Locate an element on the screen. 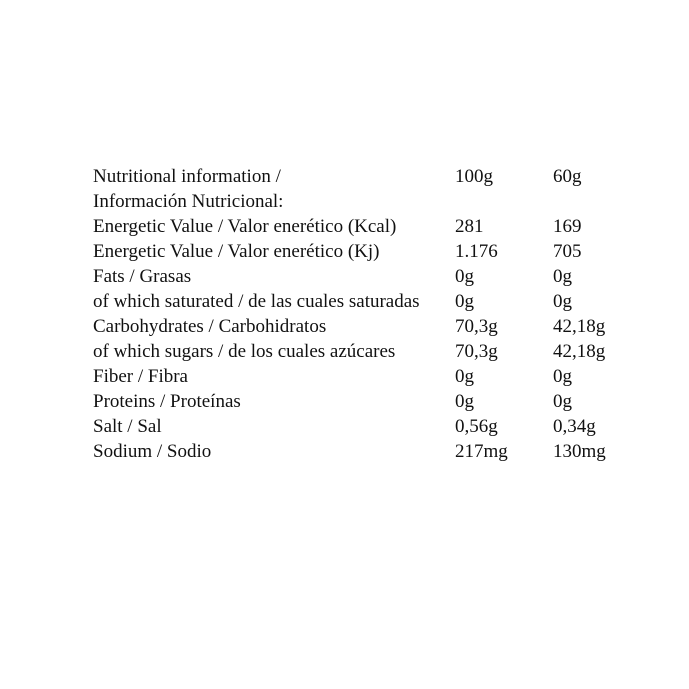 This screenshot has height=689, width=689. value-per-100g: 0,56g is located at coordinates (476, 426).